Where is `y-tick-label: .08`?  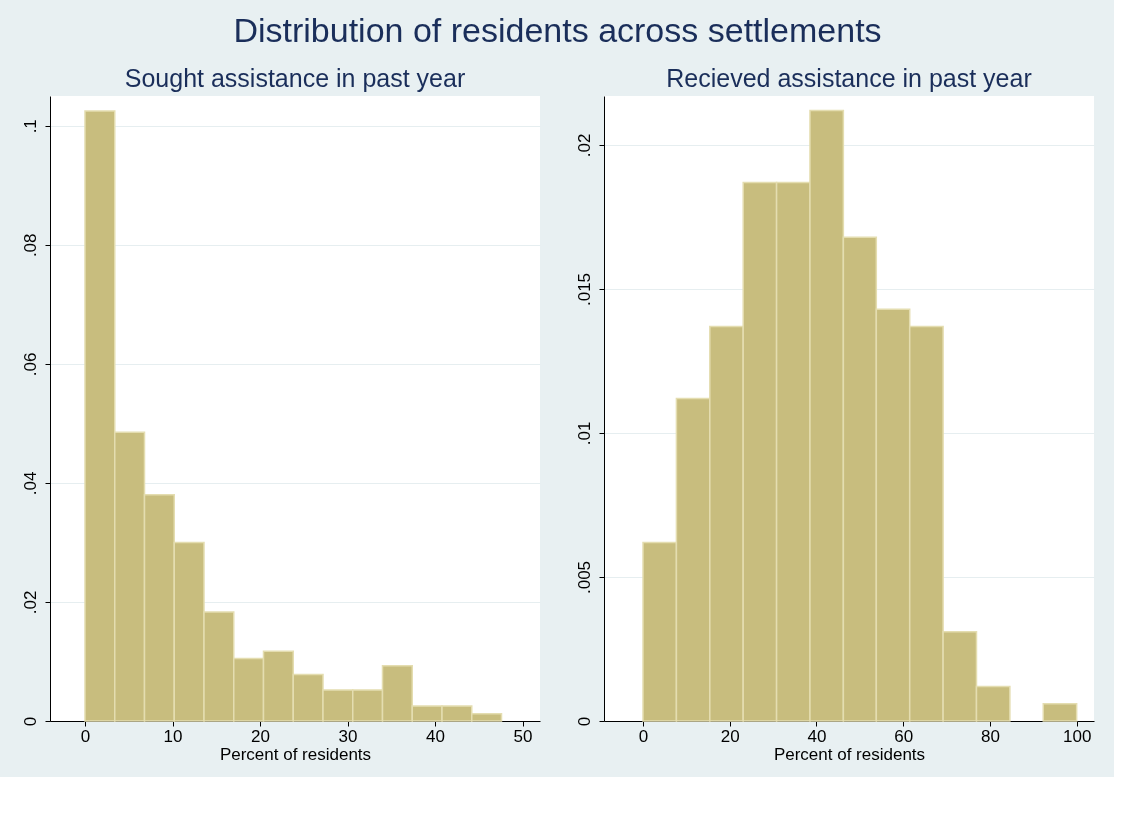 y-tick-label: .08 is located at coordinates (30, 245).